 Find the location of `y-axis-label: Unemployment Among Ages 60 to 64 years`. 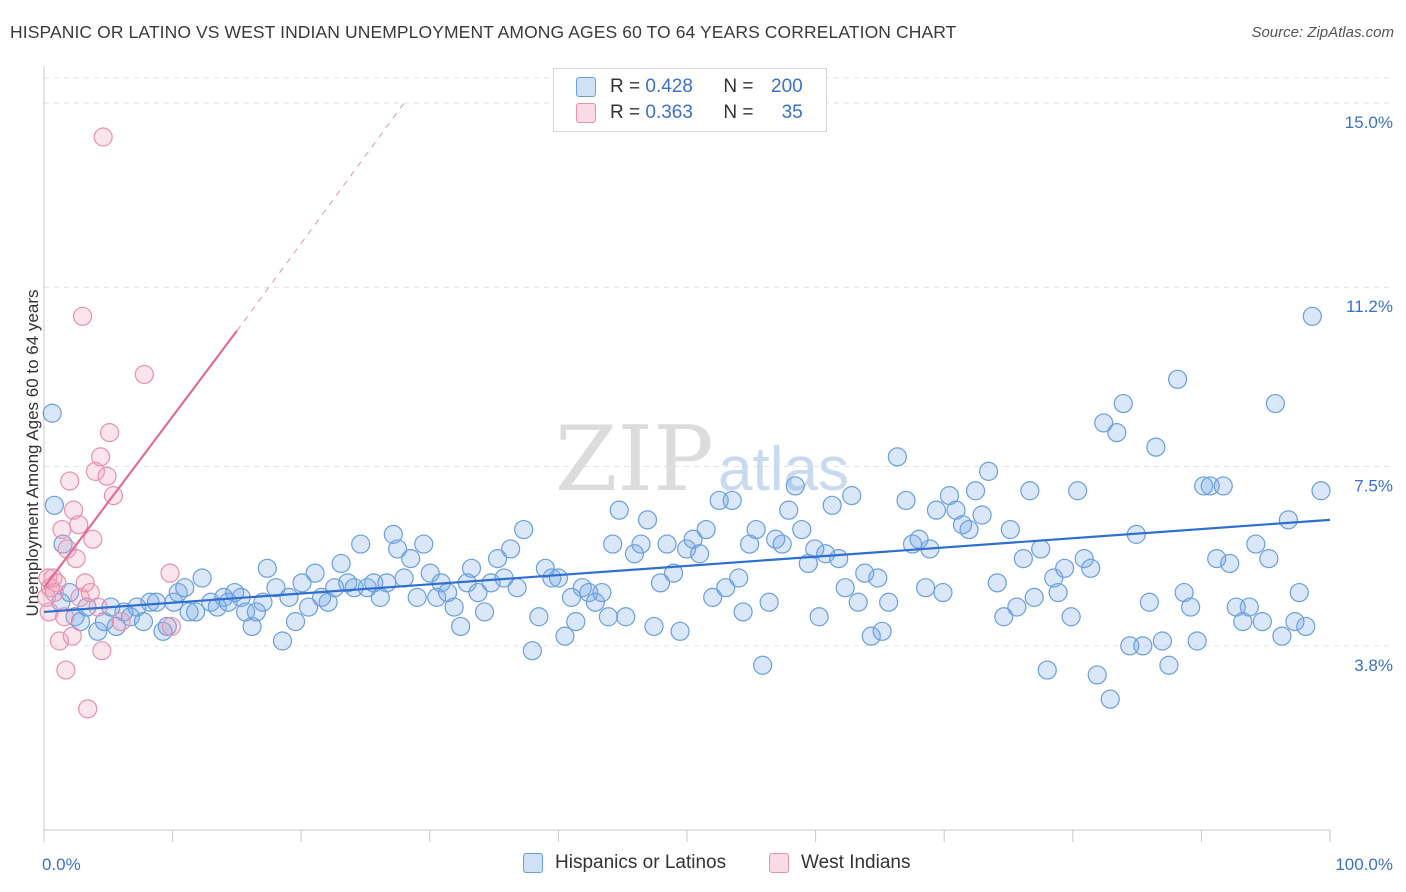

y-axis-label: Unemployment Among Ages 60 to 64 years is located at coordinates (32, 453).